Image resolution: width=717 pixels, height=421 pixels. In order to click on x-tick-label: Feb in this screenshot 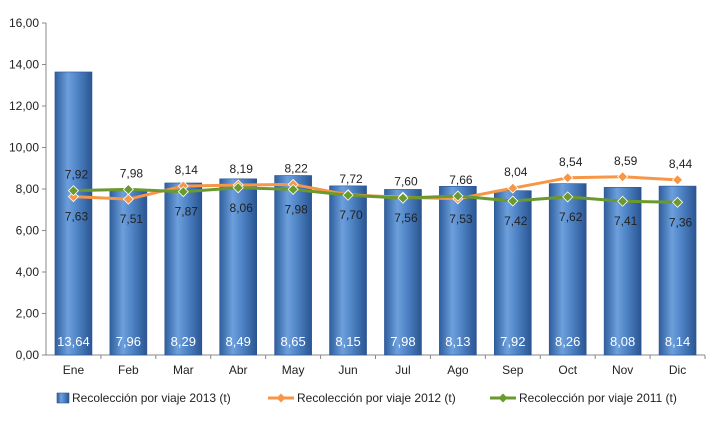, I will do `click(128, 370)`.